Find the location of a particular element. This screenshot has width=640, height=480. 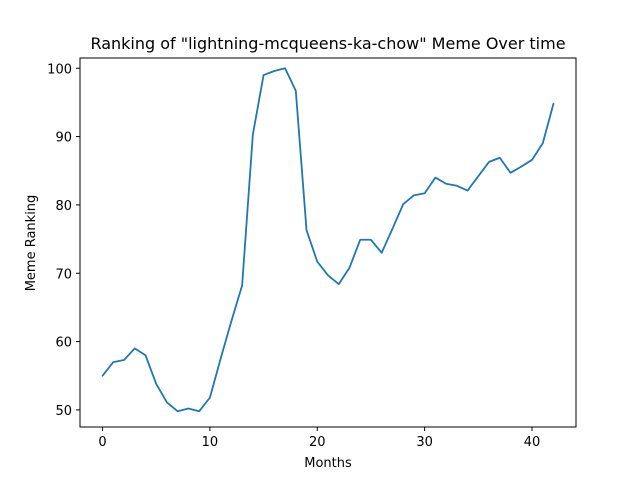

x-tick-label: 20 is located at coordinates (317, 442).